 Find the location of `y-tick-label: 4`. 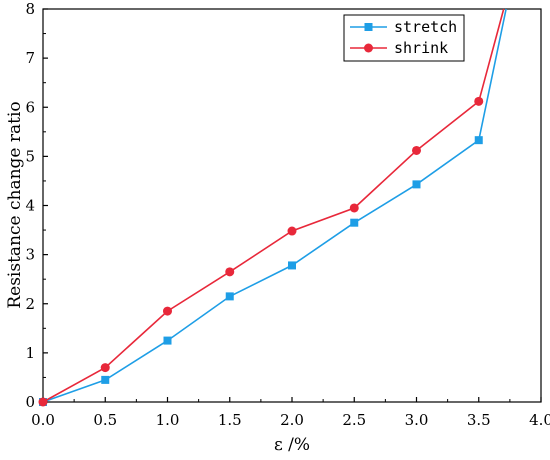

y-tick-label: 4 is located at coordinates (30, 206).